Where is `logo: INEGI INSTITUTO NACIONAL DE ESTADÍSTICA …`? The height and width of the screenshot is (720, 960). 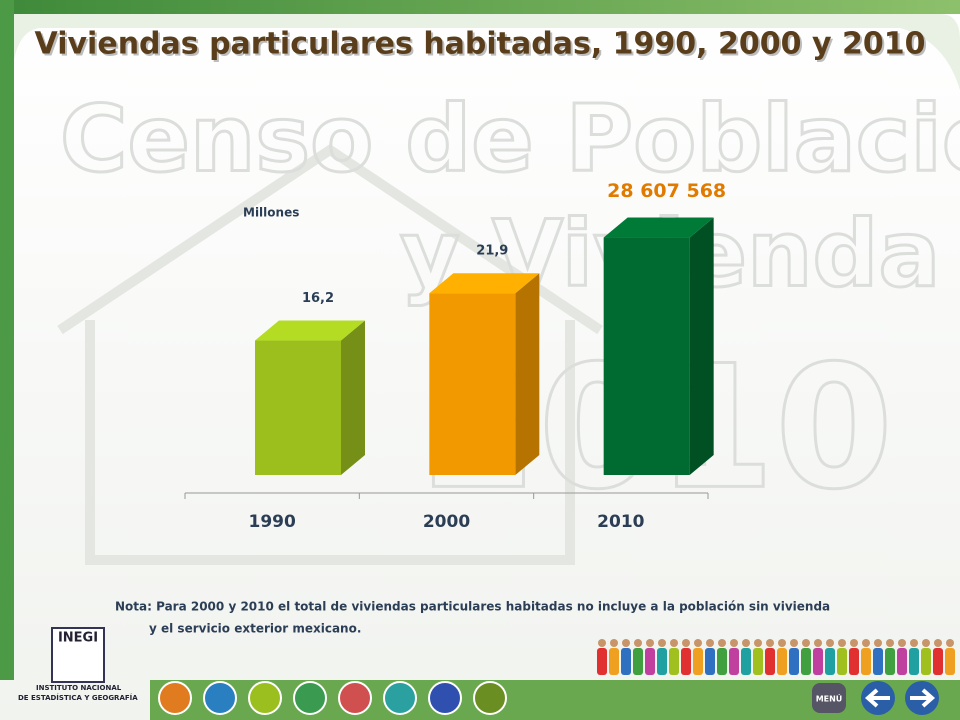 logo: INEGI INSTITUTO NACIONAL DE ESTADÍSTICA … is located at coordinates (78, 664).